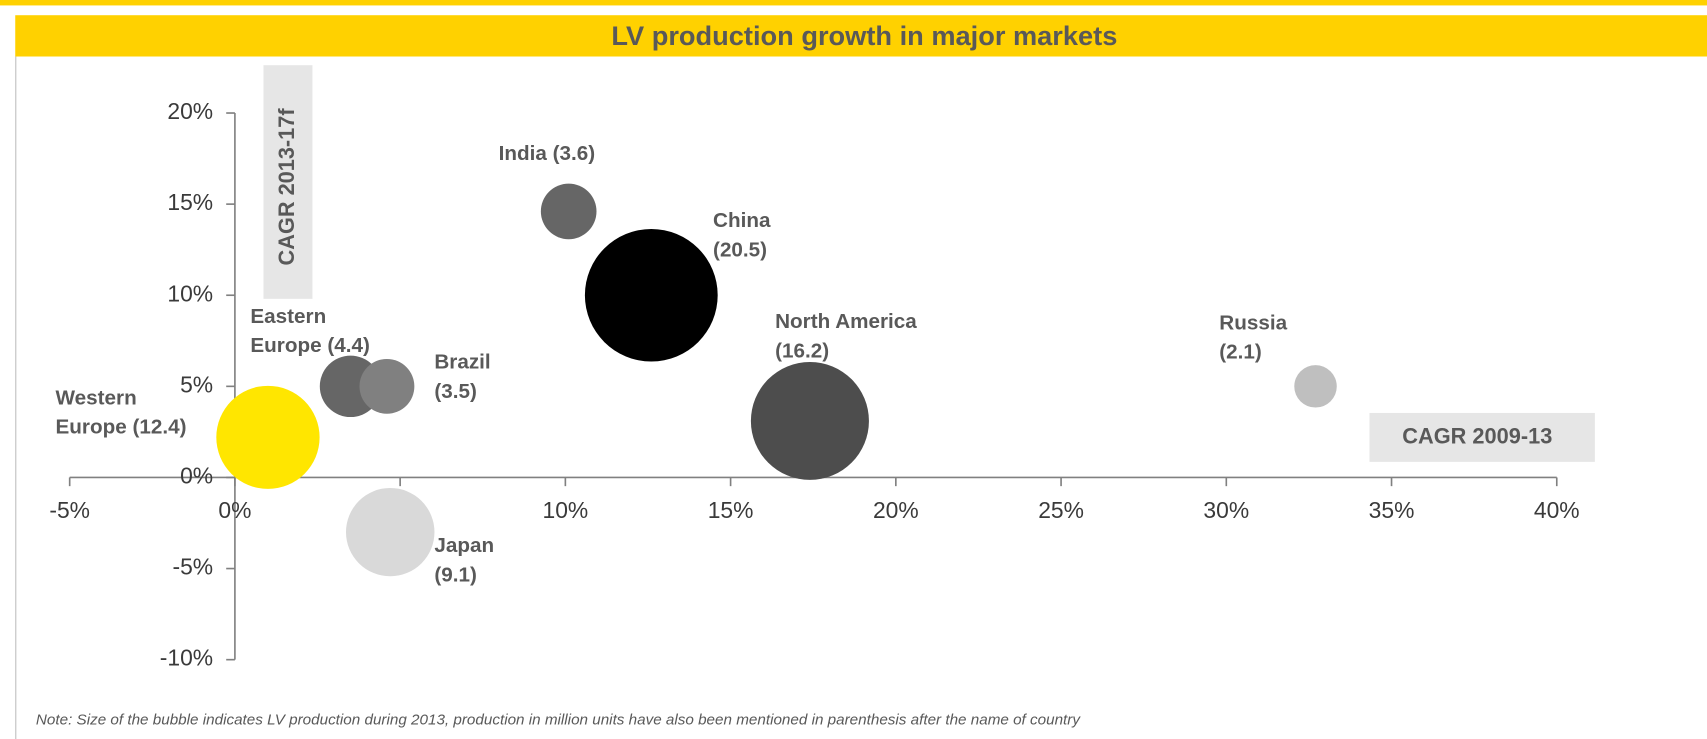 The width and height of the screenshot is (1707, 739). I want to click on bubble-label: North America, so click(846, 321).